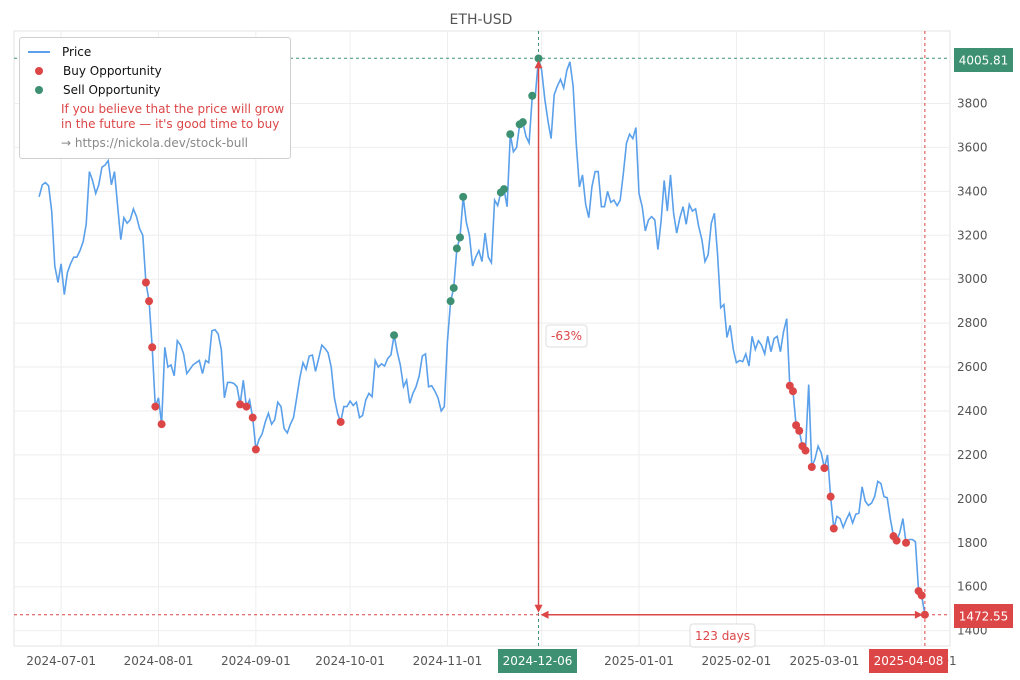 The image size is (1020, 680). What do you see at coordinates (112, 90) in the screenshot?
I see `legend-sell-label: Sell Opportunity` at bounding box center [112, 90].